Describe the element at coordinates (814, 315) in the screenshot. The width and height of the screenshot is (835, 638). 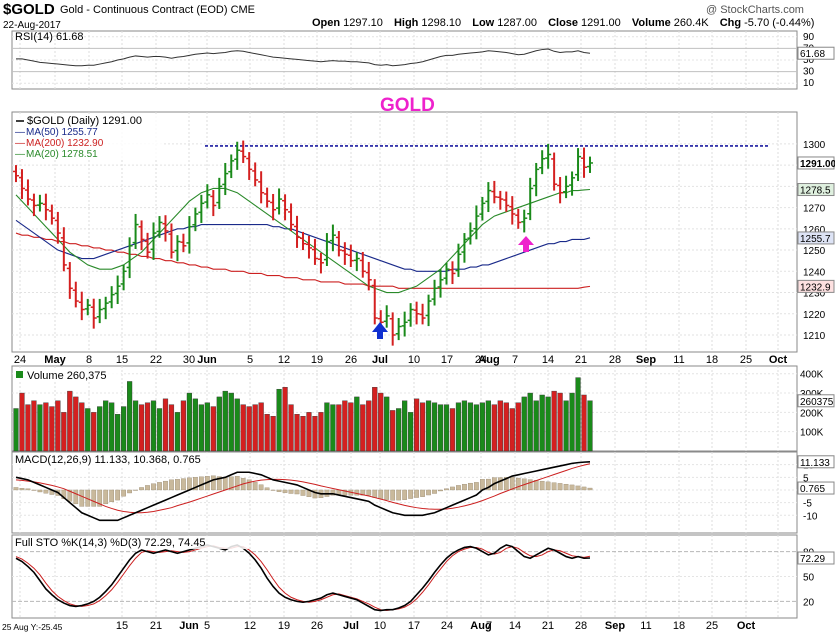
I see `price-y-tick: 1220` at that location.